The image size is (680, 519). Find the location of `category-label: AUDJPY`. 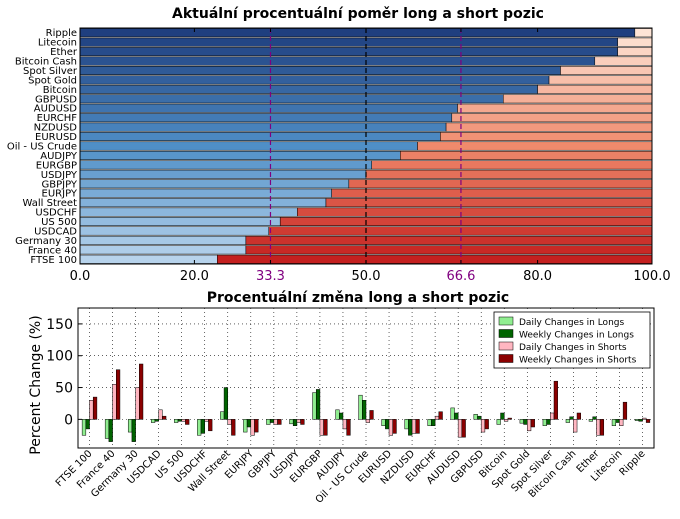

category-label: AUDJPY is located at coordinates (59, 156).